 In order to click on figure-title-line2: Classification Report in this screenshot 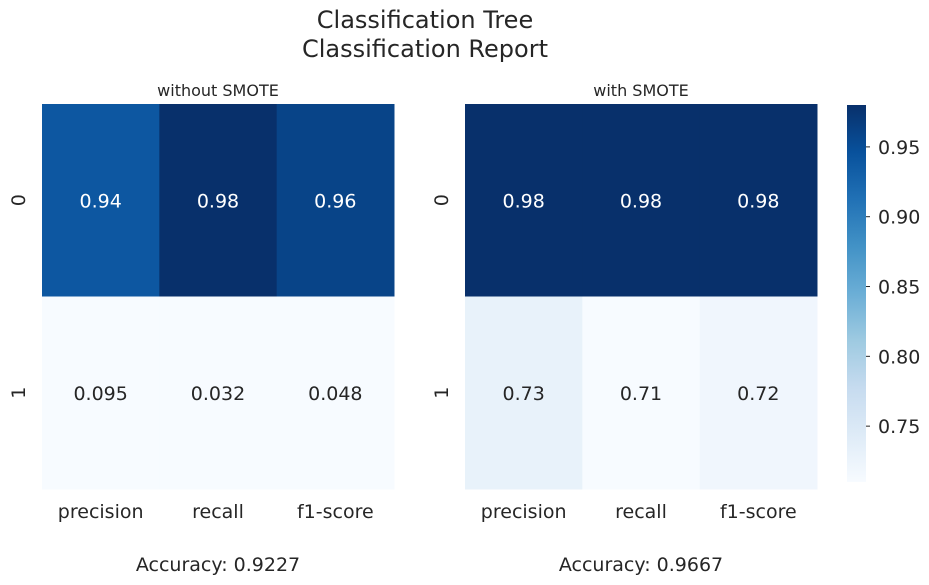, I will do `click(425, 49)`.